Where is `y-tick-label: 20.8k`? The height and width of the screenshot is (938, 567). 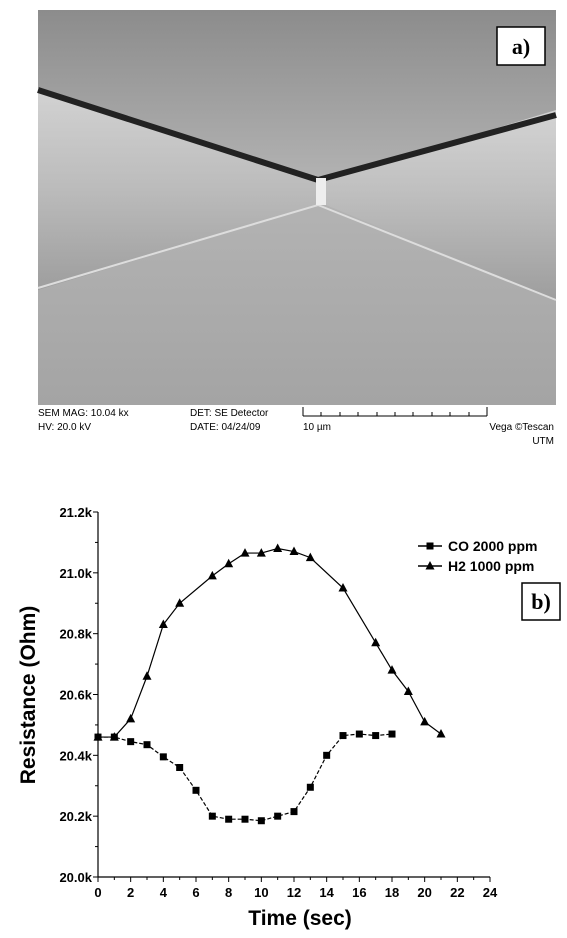
y-tick-label: 20.8k is located at coordinates (75, 634).